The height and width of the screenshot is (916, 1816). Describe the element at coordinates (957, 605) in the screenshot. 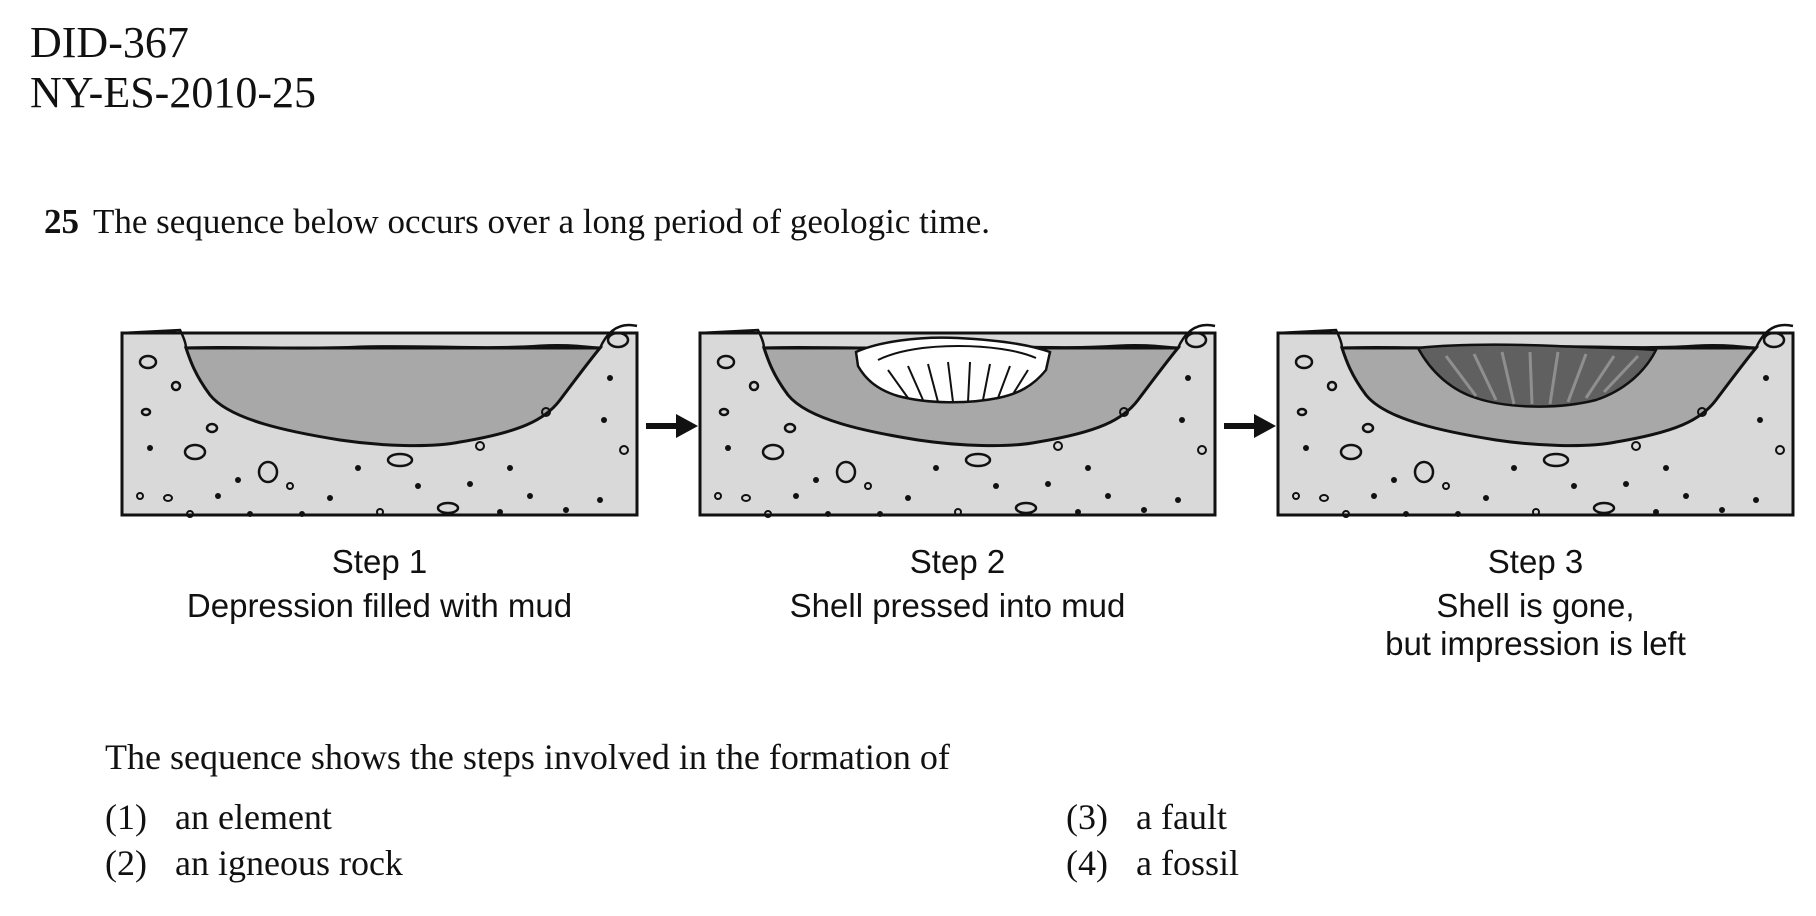

I see `step-2-description: Shell pressed into mud` at that location.